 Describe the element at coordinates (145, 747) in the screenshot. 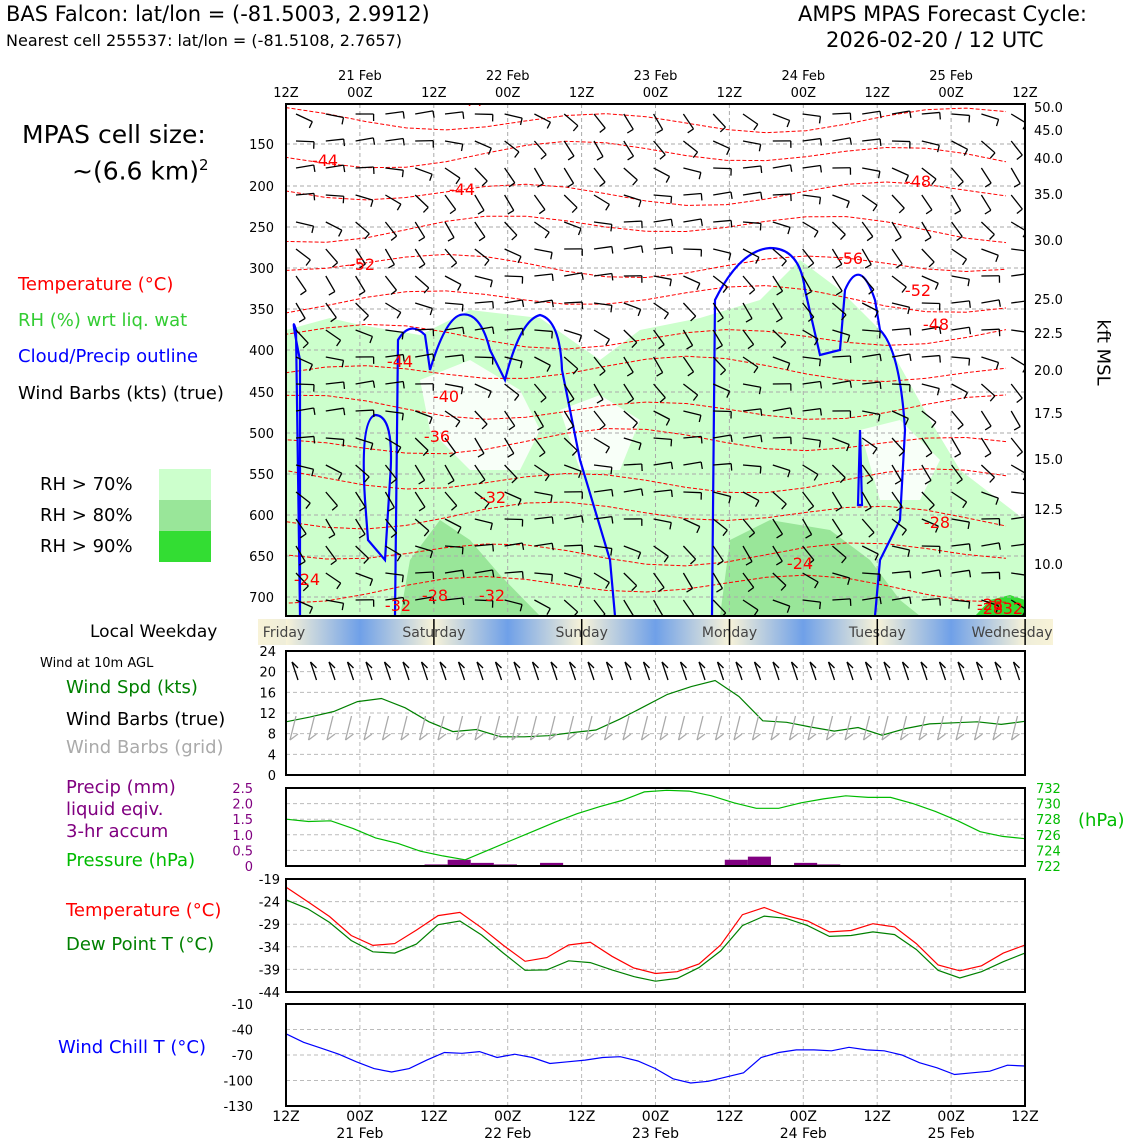

I see `wind-barbs-grid-label: Wind Barbs (grid)` at that location.